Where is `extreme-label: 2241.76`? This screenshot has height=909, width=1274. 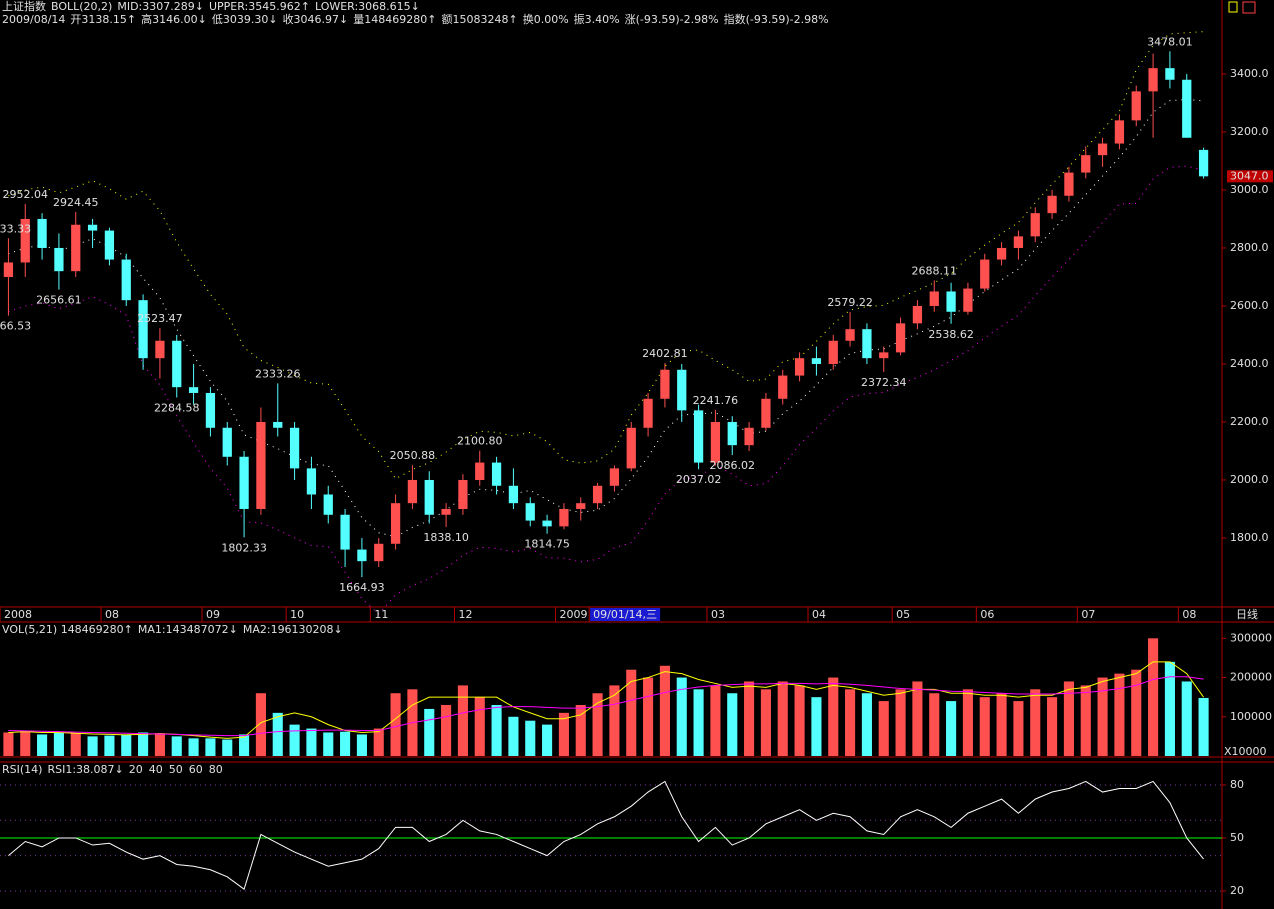 extreme-label: 2241.76 is located at coordinates (716, 400).